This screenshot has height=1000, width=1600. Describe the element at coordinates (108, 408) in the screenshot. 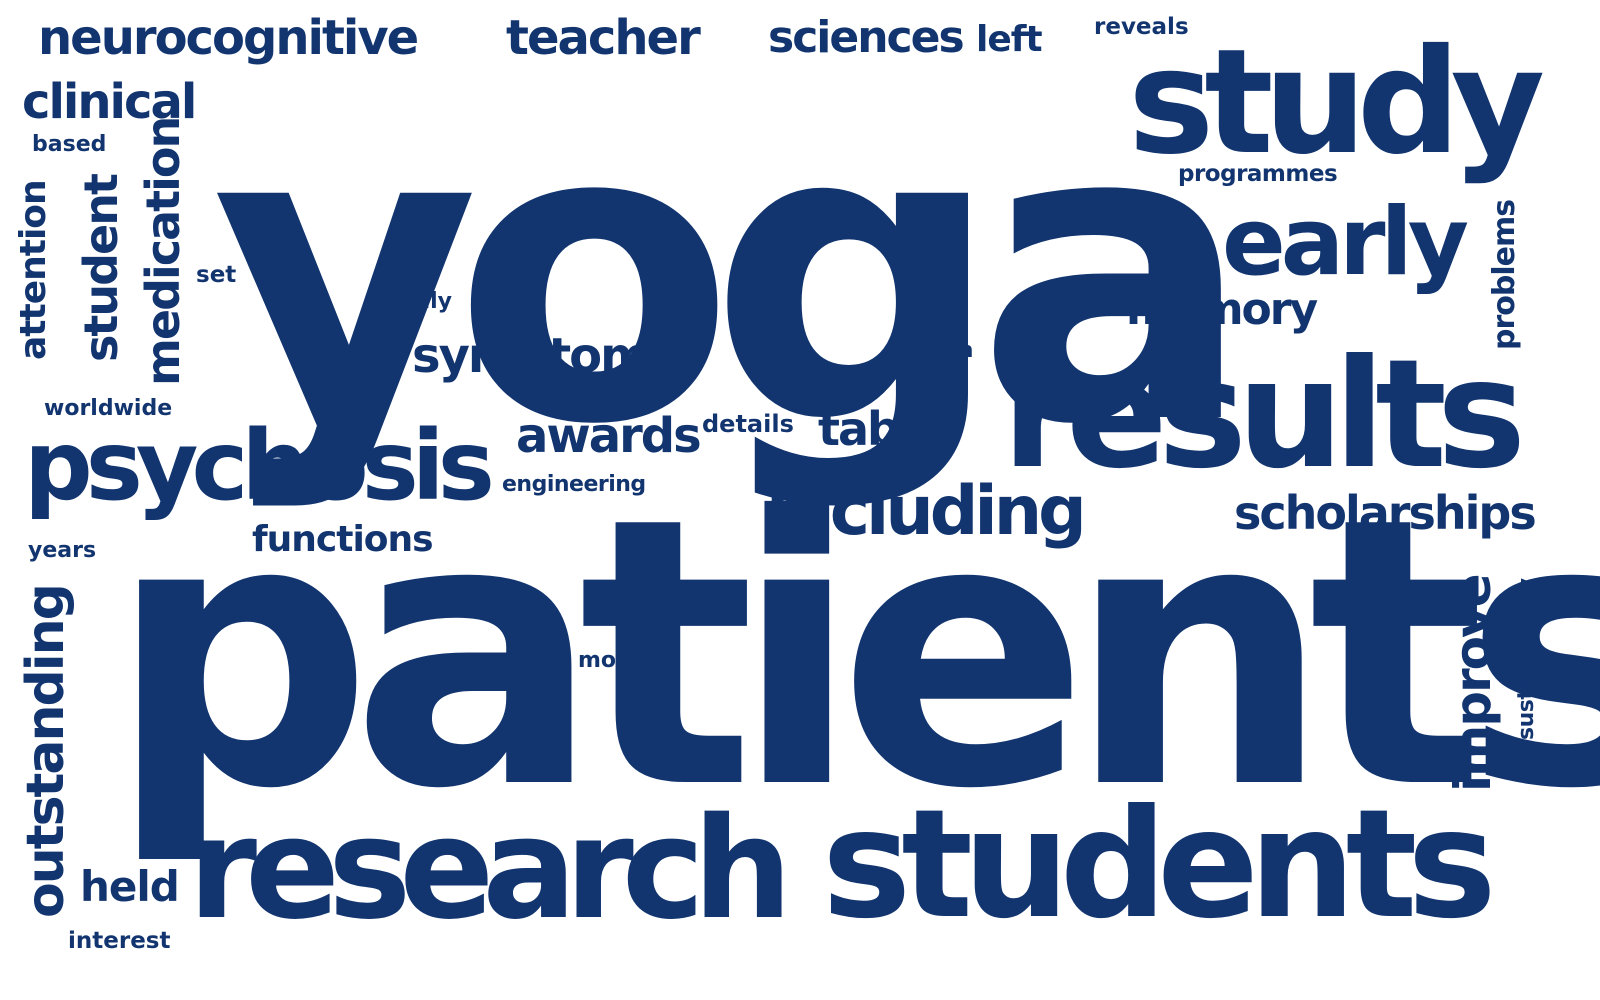

I see `word-worldwide: worldwide` at that location.